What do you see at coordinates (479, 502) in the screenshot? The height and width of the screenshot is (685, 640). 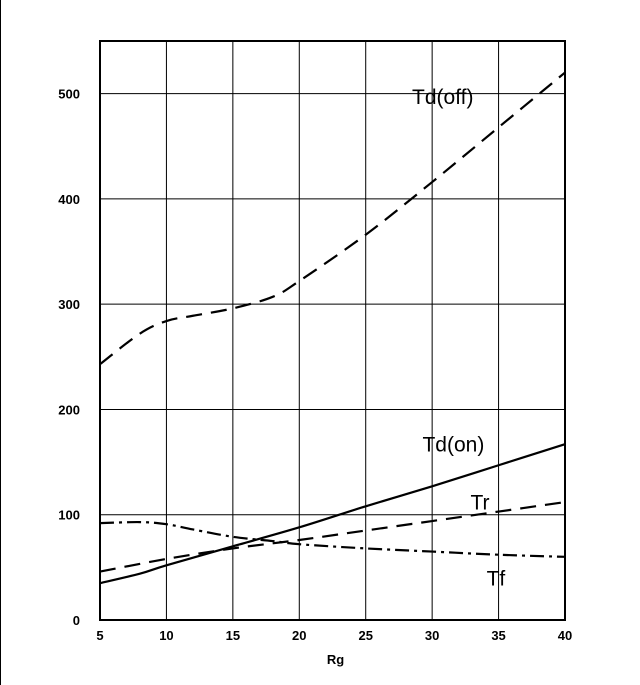 I see `series-label-tr: Tr` at bounding box center [479, 502].